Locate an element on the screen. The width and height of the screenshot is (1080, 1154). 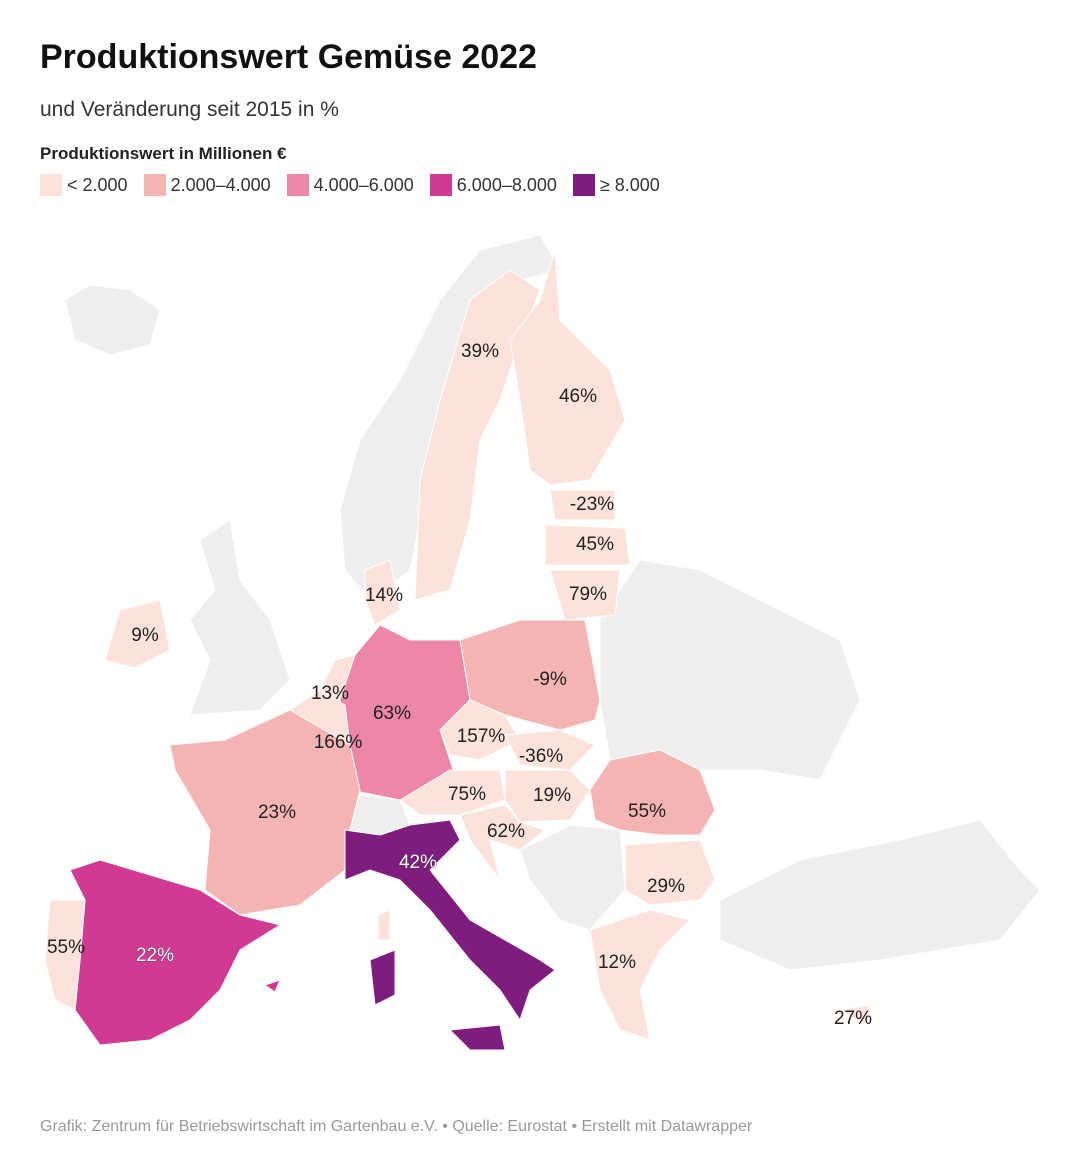
island is located at coordinates (384, 925).